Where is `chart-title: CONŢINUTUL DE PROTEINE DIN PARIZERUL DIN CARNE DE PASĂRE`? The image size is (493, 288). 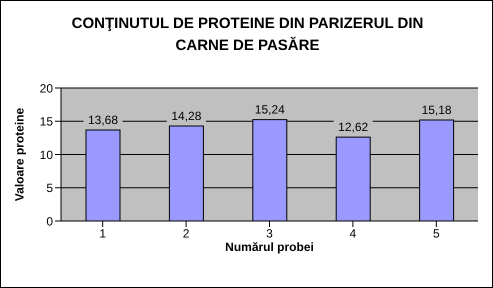
chart-title: CONŢINUTUL DE PROTEINE DIN PARIZERUL DIN CARNE DE PASĂRE is located at coordinates (247, 35).